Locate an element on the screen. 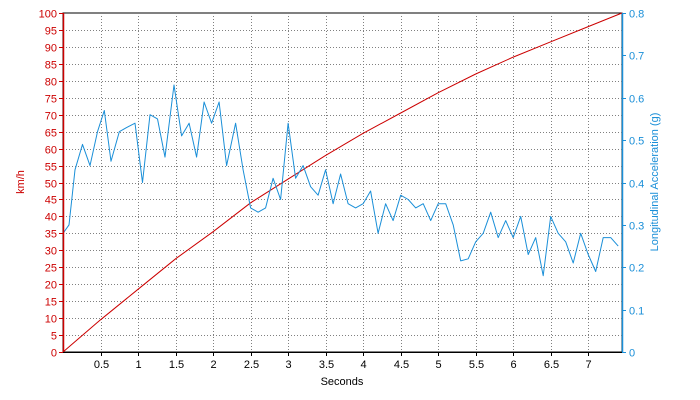 This screenshot has width=700, height=400. right-axis-title: Longitudinal Acceleration (g) is located at coordinates (655, 182).